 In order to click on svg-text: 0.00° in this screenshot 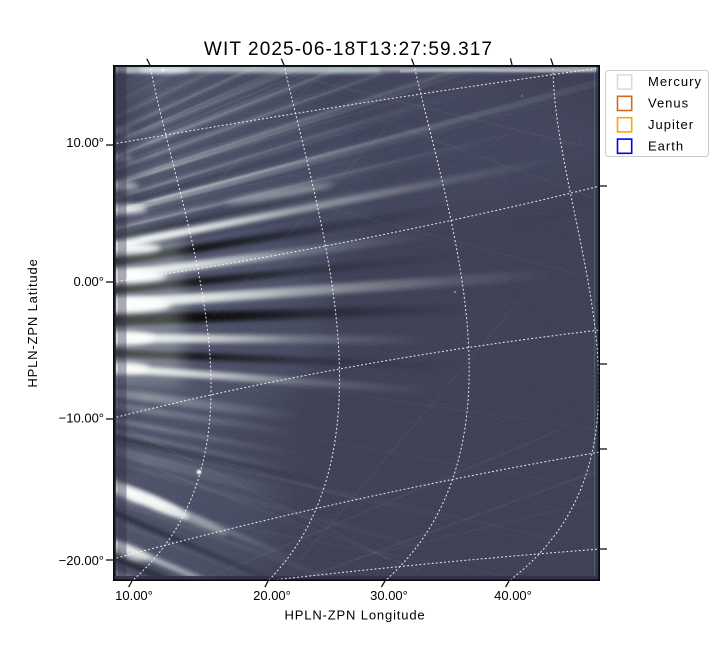, I will do `click(88, 281)`.